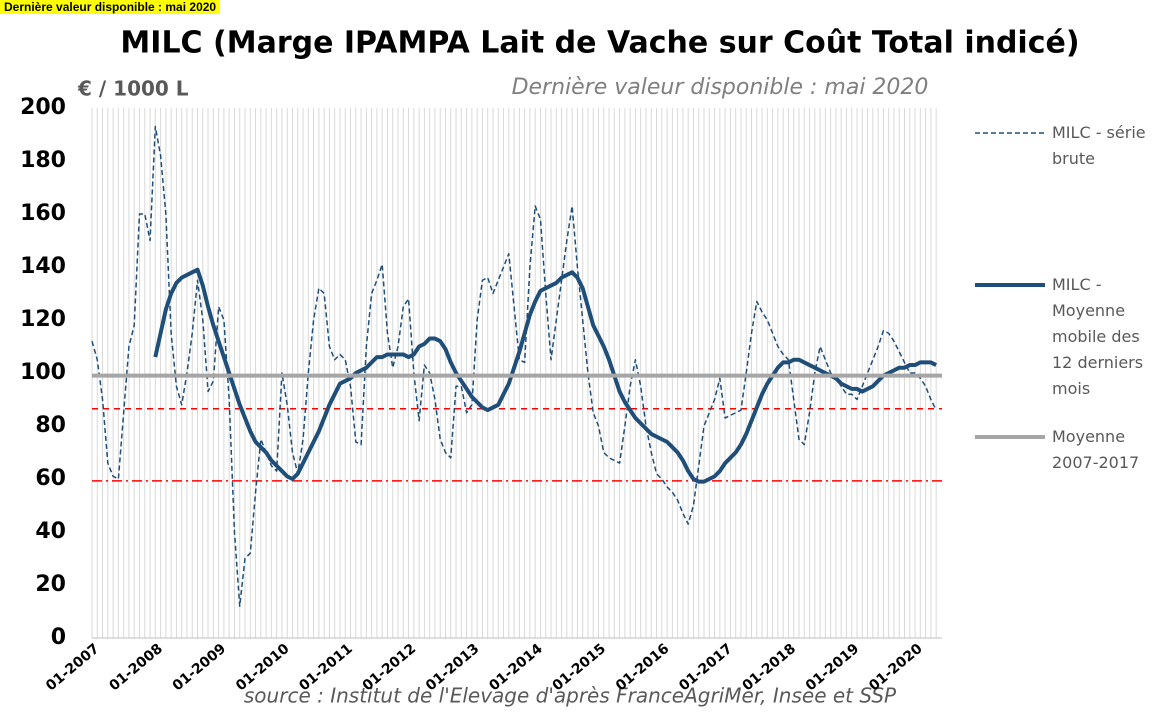  I want to click on y-tick-label: 140, so click(43, 266).